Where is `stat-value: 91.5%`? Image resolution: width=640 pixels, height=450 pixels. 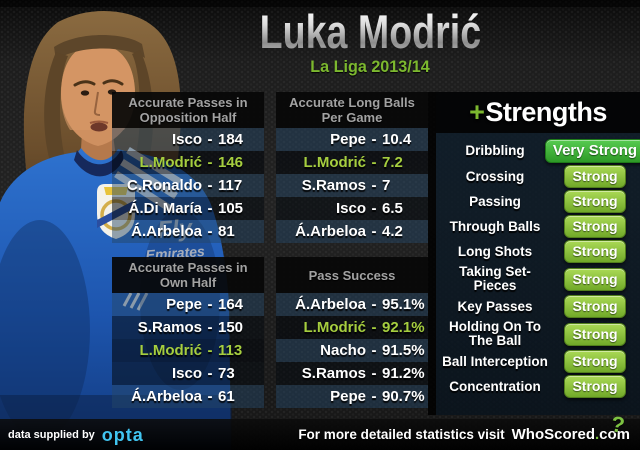 stat-value: 91.5% is located at coordinates (403, 350).